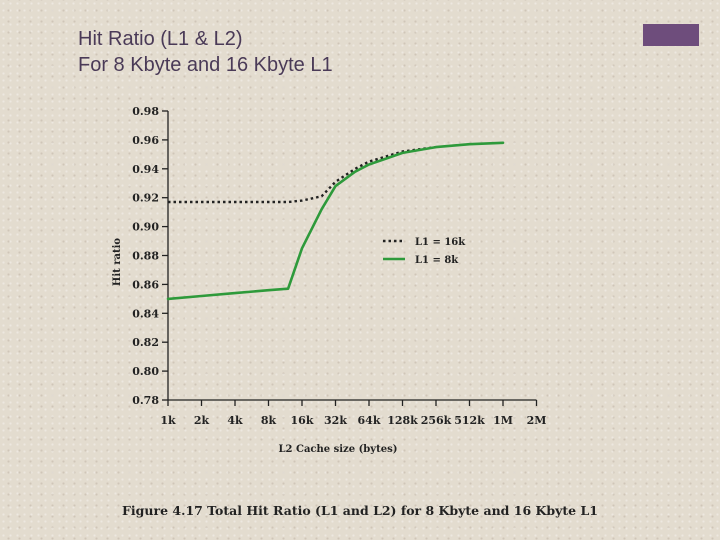  Describe the element at coordinates (302, 174) in the screenshot. I see `series-line-l1-16k` at that location.